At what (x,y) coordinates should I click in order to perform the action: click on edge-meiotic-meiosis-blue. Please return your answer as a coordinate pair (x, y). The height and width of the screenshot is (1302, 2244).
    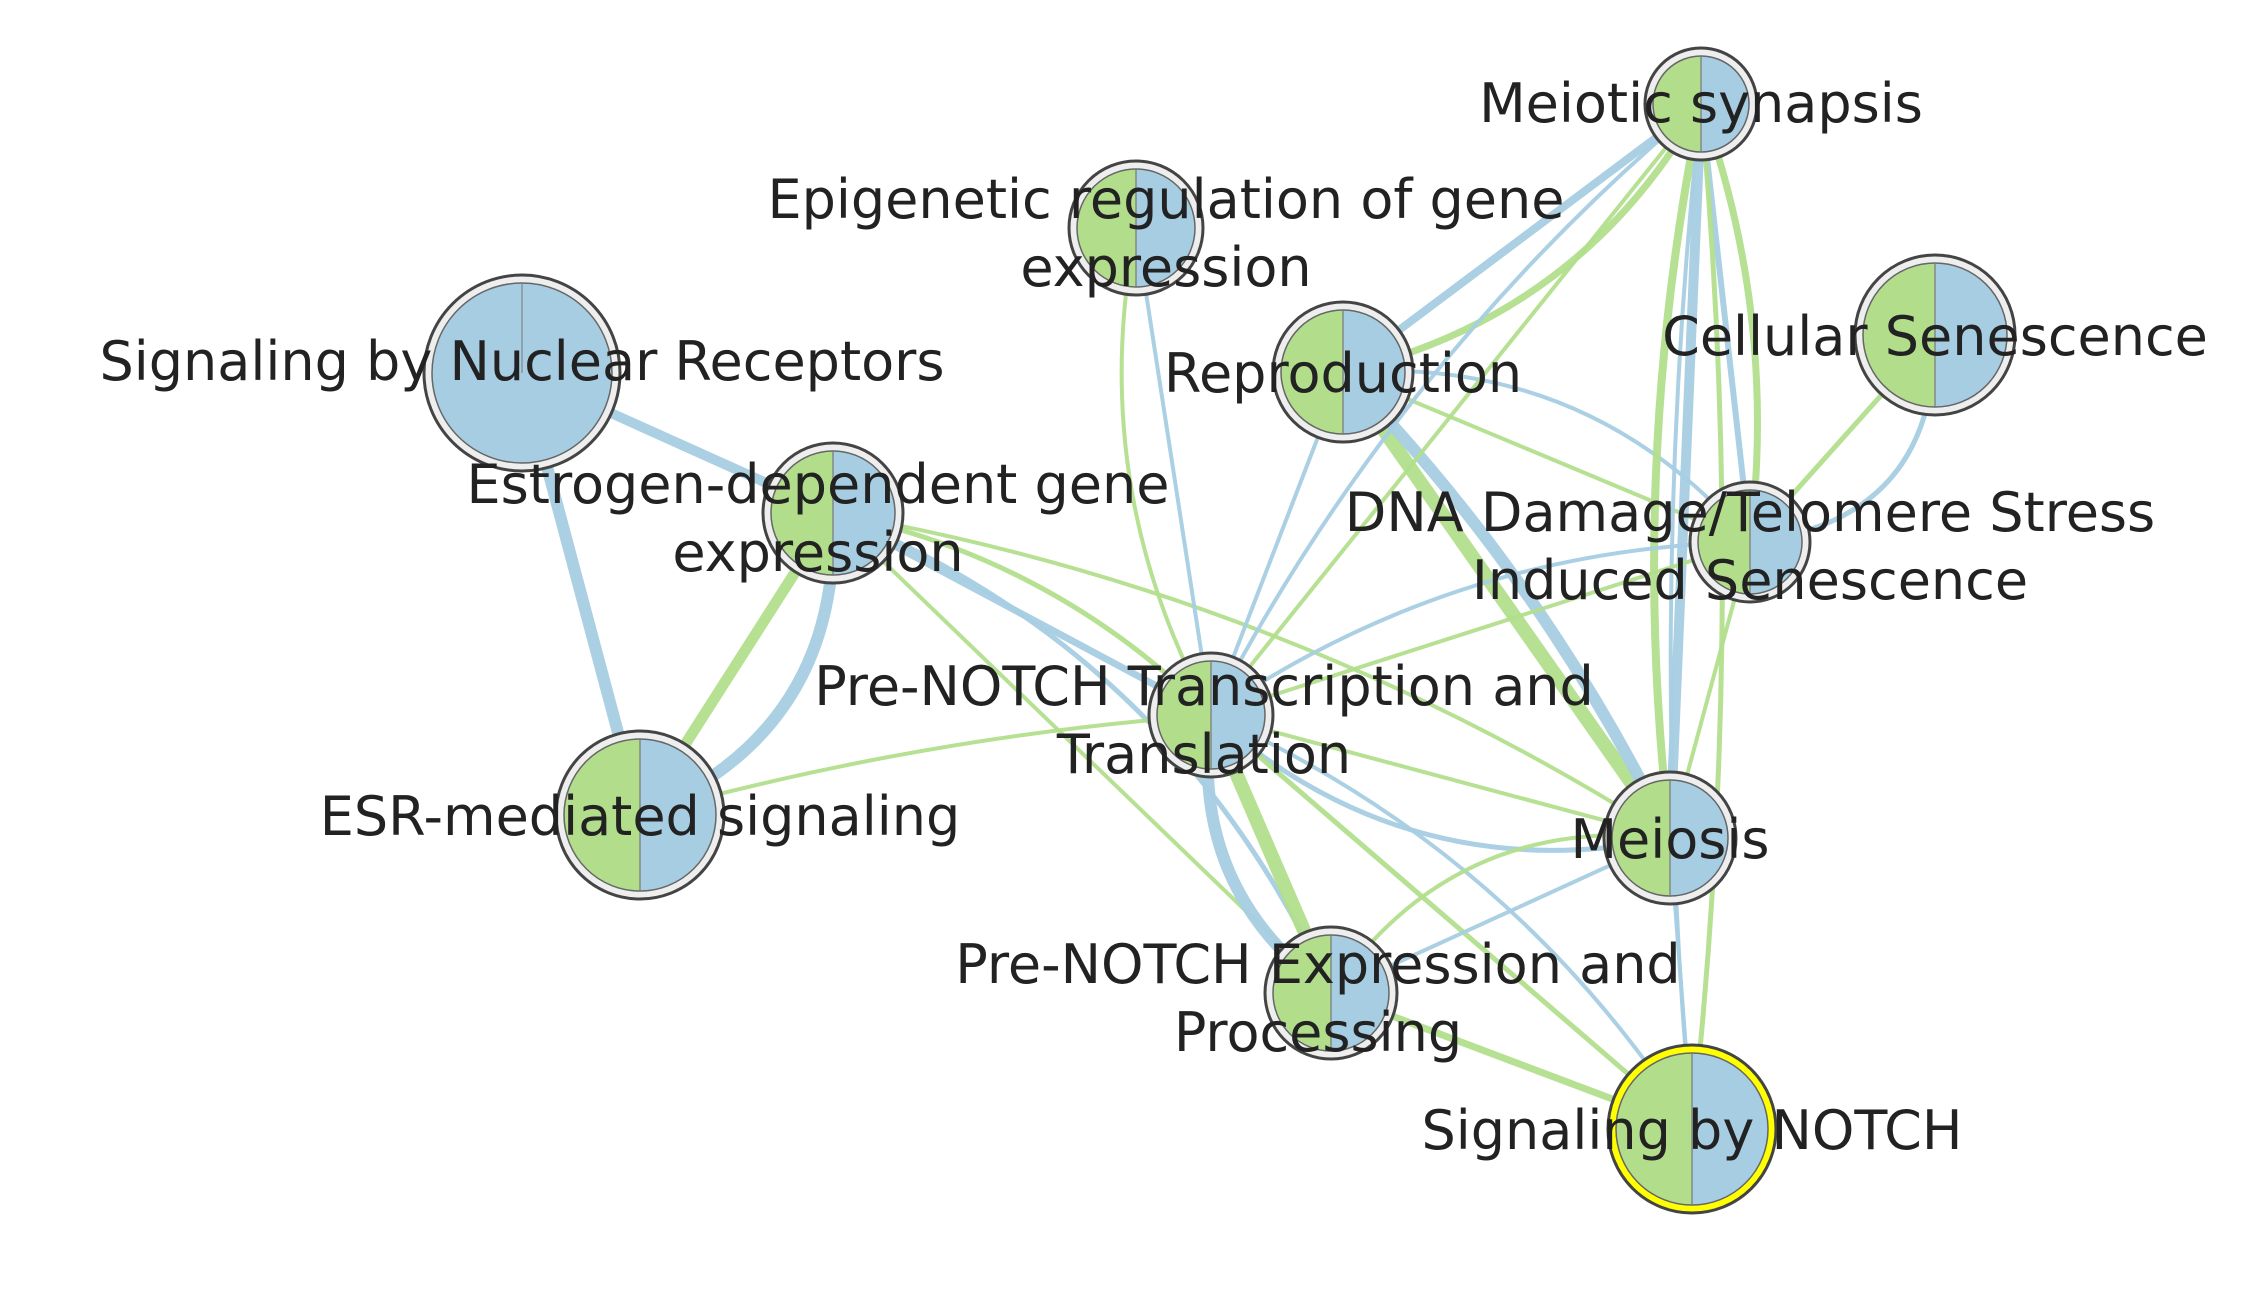
    Looking at the image, I should click on (1685, 471).